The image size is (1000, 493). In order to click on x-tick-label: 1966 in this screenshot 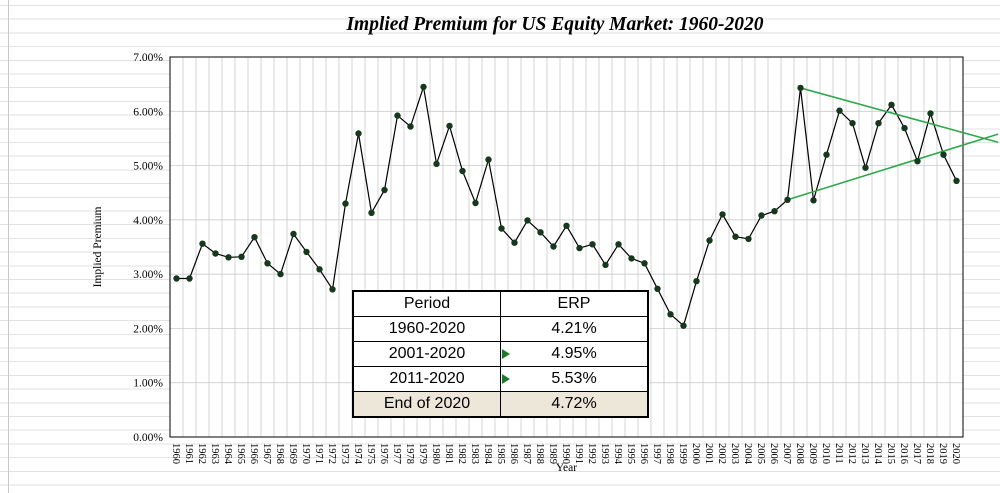, I will do `click(253, 453)`.